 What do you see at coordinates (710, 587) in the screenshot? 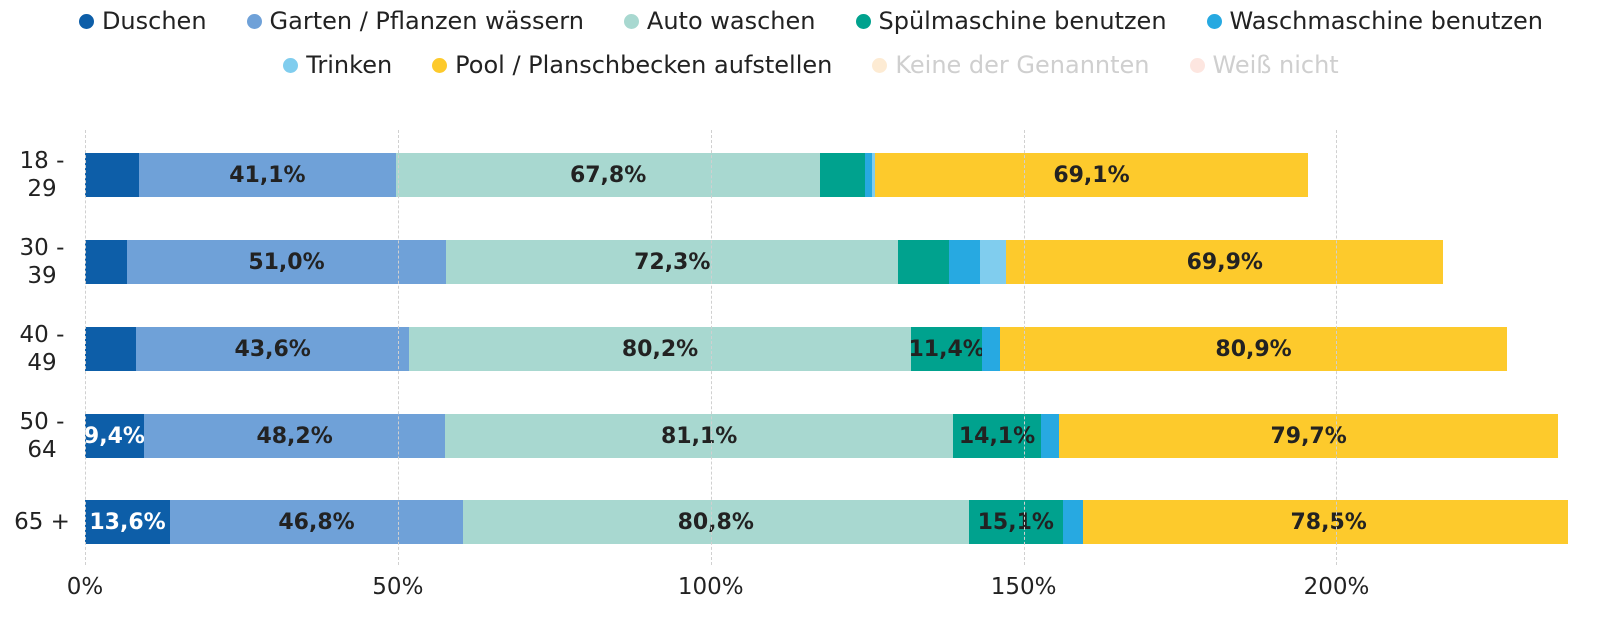
I see `x-tick-label: 100%` at bounding box center [710, 587].